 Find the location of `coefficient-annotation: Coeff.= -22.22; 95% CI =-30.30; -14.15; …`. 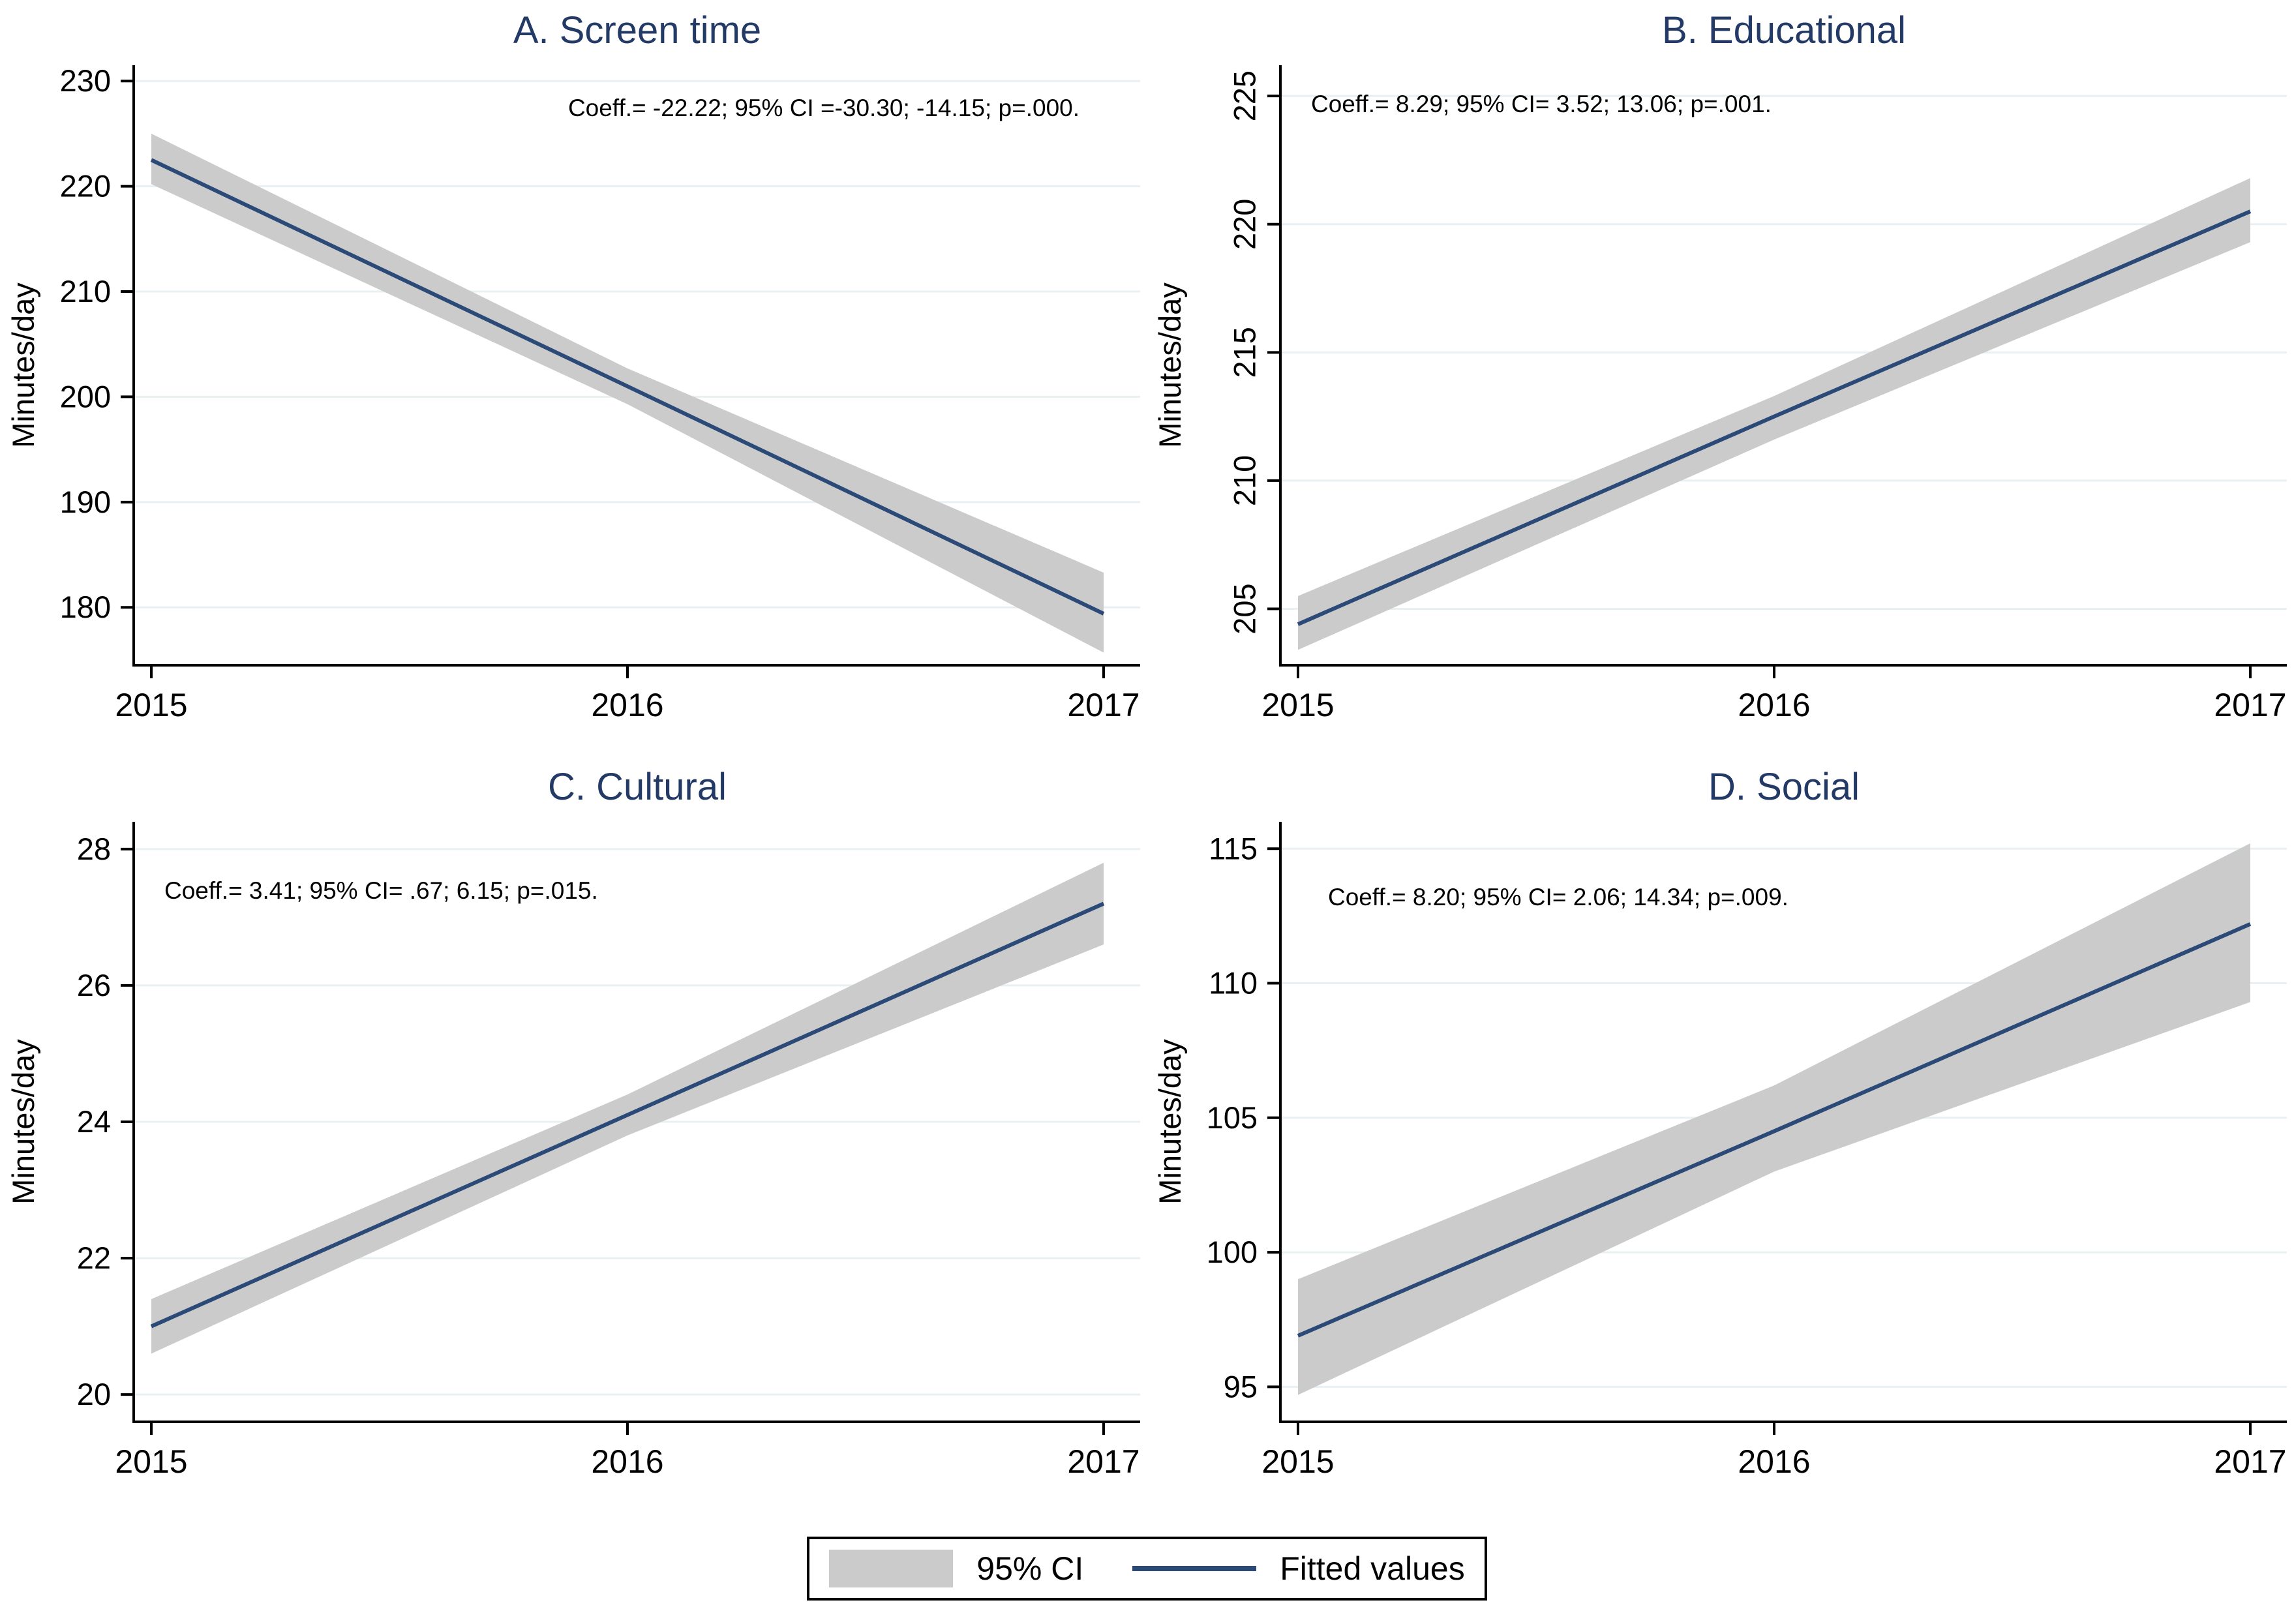

coefficient-annotation: Coeff.= -22.22; 95% CI =-30.30; -14.15; … is located at coordinates (824, 108).